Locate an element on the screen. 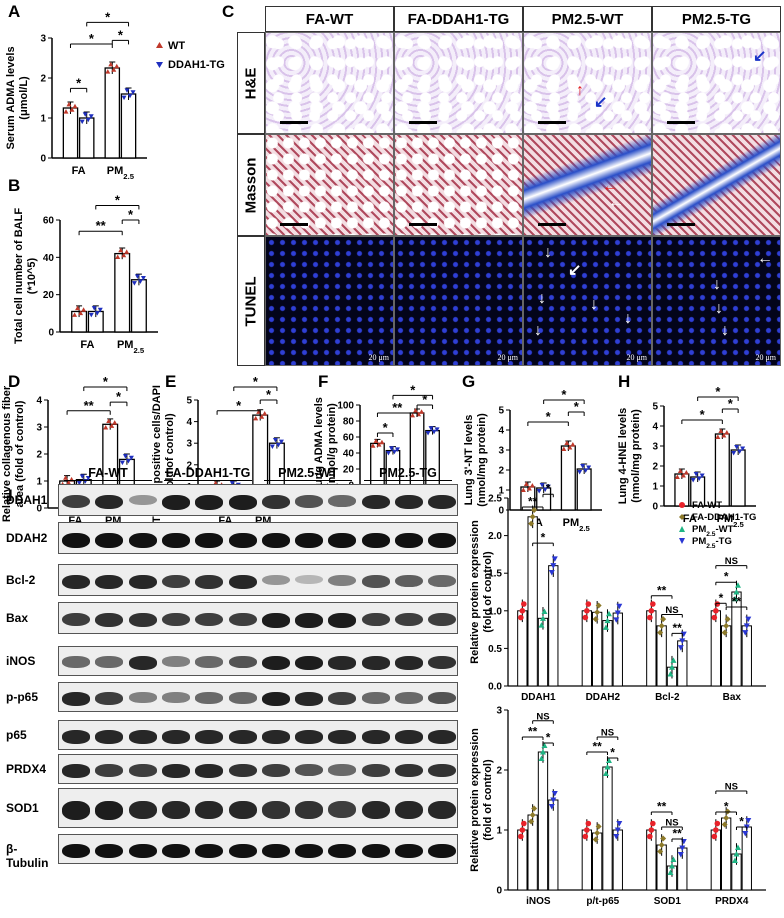  panel-letter-c: C is located at coordinates (228, 11).